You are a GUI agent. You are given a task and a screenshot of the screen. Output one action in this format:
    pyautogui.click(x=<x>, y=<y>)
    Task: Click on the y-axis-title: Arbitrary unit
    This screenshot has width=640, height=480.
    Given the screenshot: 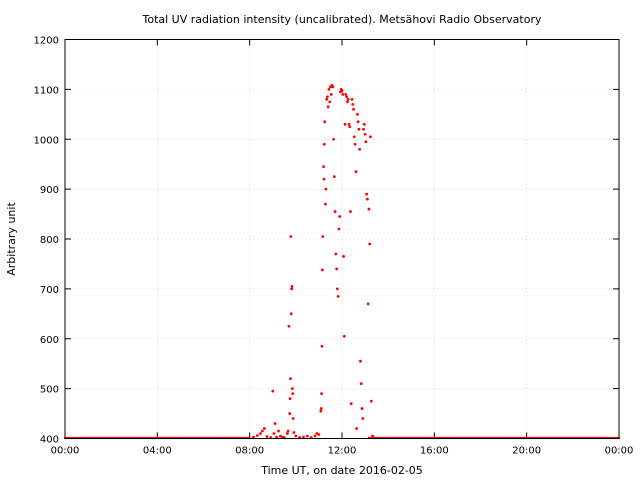 What is the action you would take?
    pyautogui.click(x=11, y=239)
    